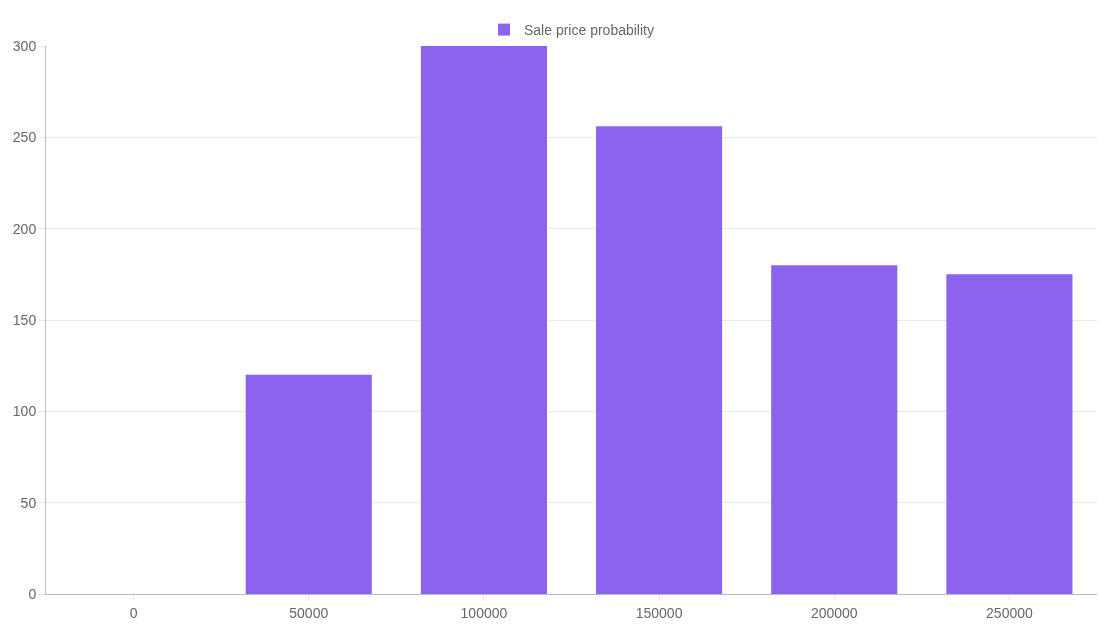 The image size is (1099, 632). Describe the element at coordinates (484, 612) in the screenshot. I see `x-tick-label: 100000` at that location.